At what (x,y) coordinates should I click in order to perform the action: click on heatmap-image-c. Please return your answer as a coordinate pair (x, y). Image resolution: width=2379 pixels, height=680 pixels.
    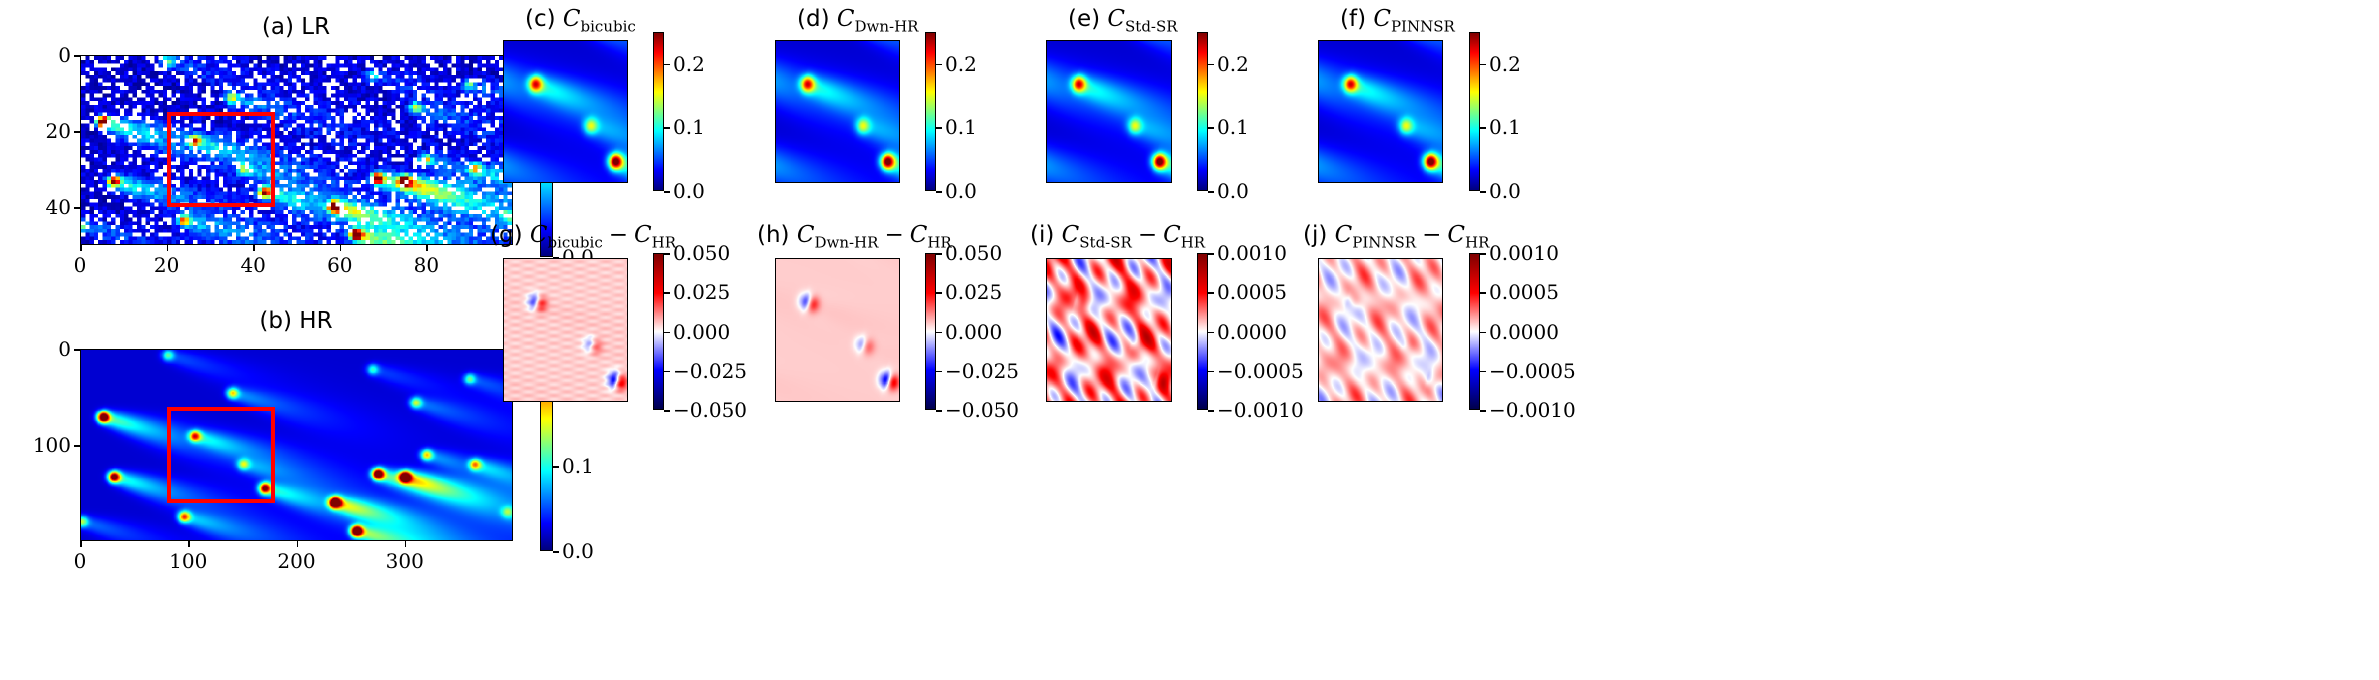
    Looking at the image, I should click on (565, 111).